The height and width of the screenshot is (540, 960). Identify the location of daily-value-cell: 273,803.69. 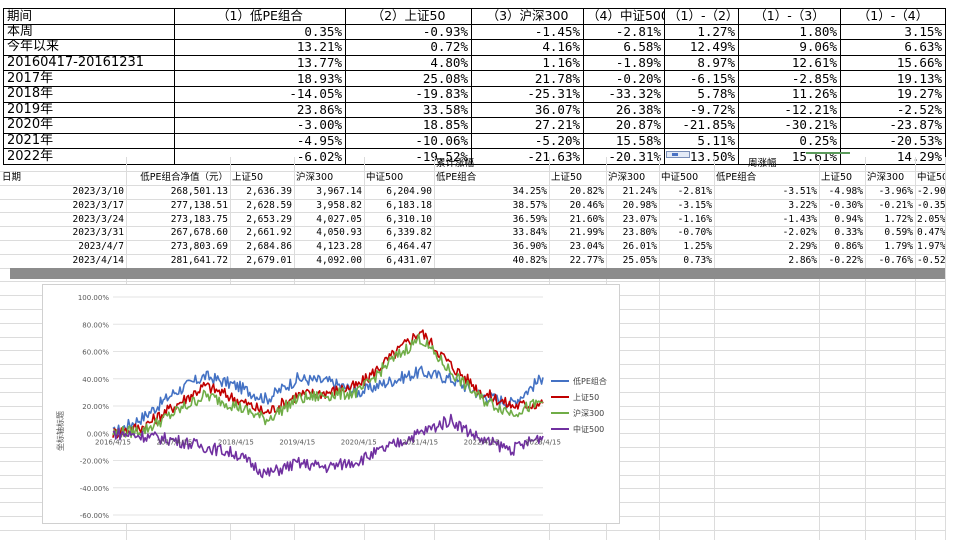
(199, 247).